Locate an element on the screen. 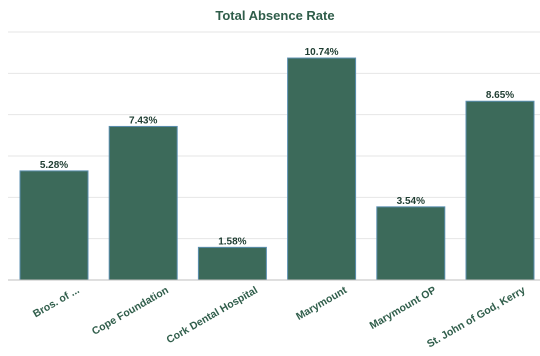 This screenshot has width=540, height=356. x-tick-label: Cope Foundation is located at coordinates (130, 311).